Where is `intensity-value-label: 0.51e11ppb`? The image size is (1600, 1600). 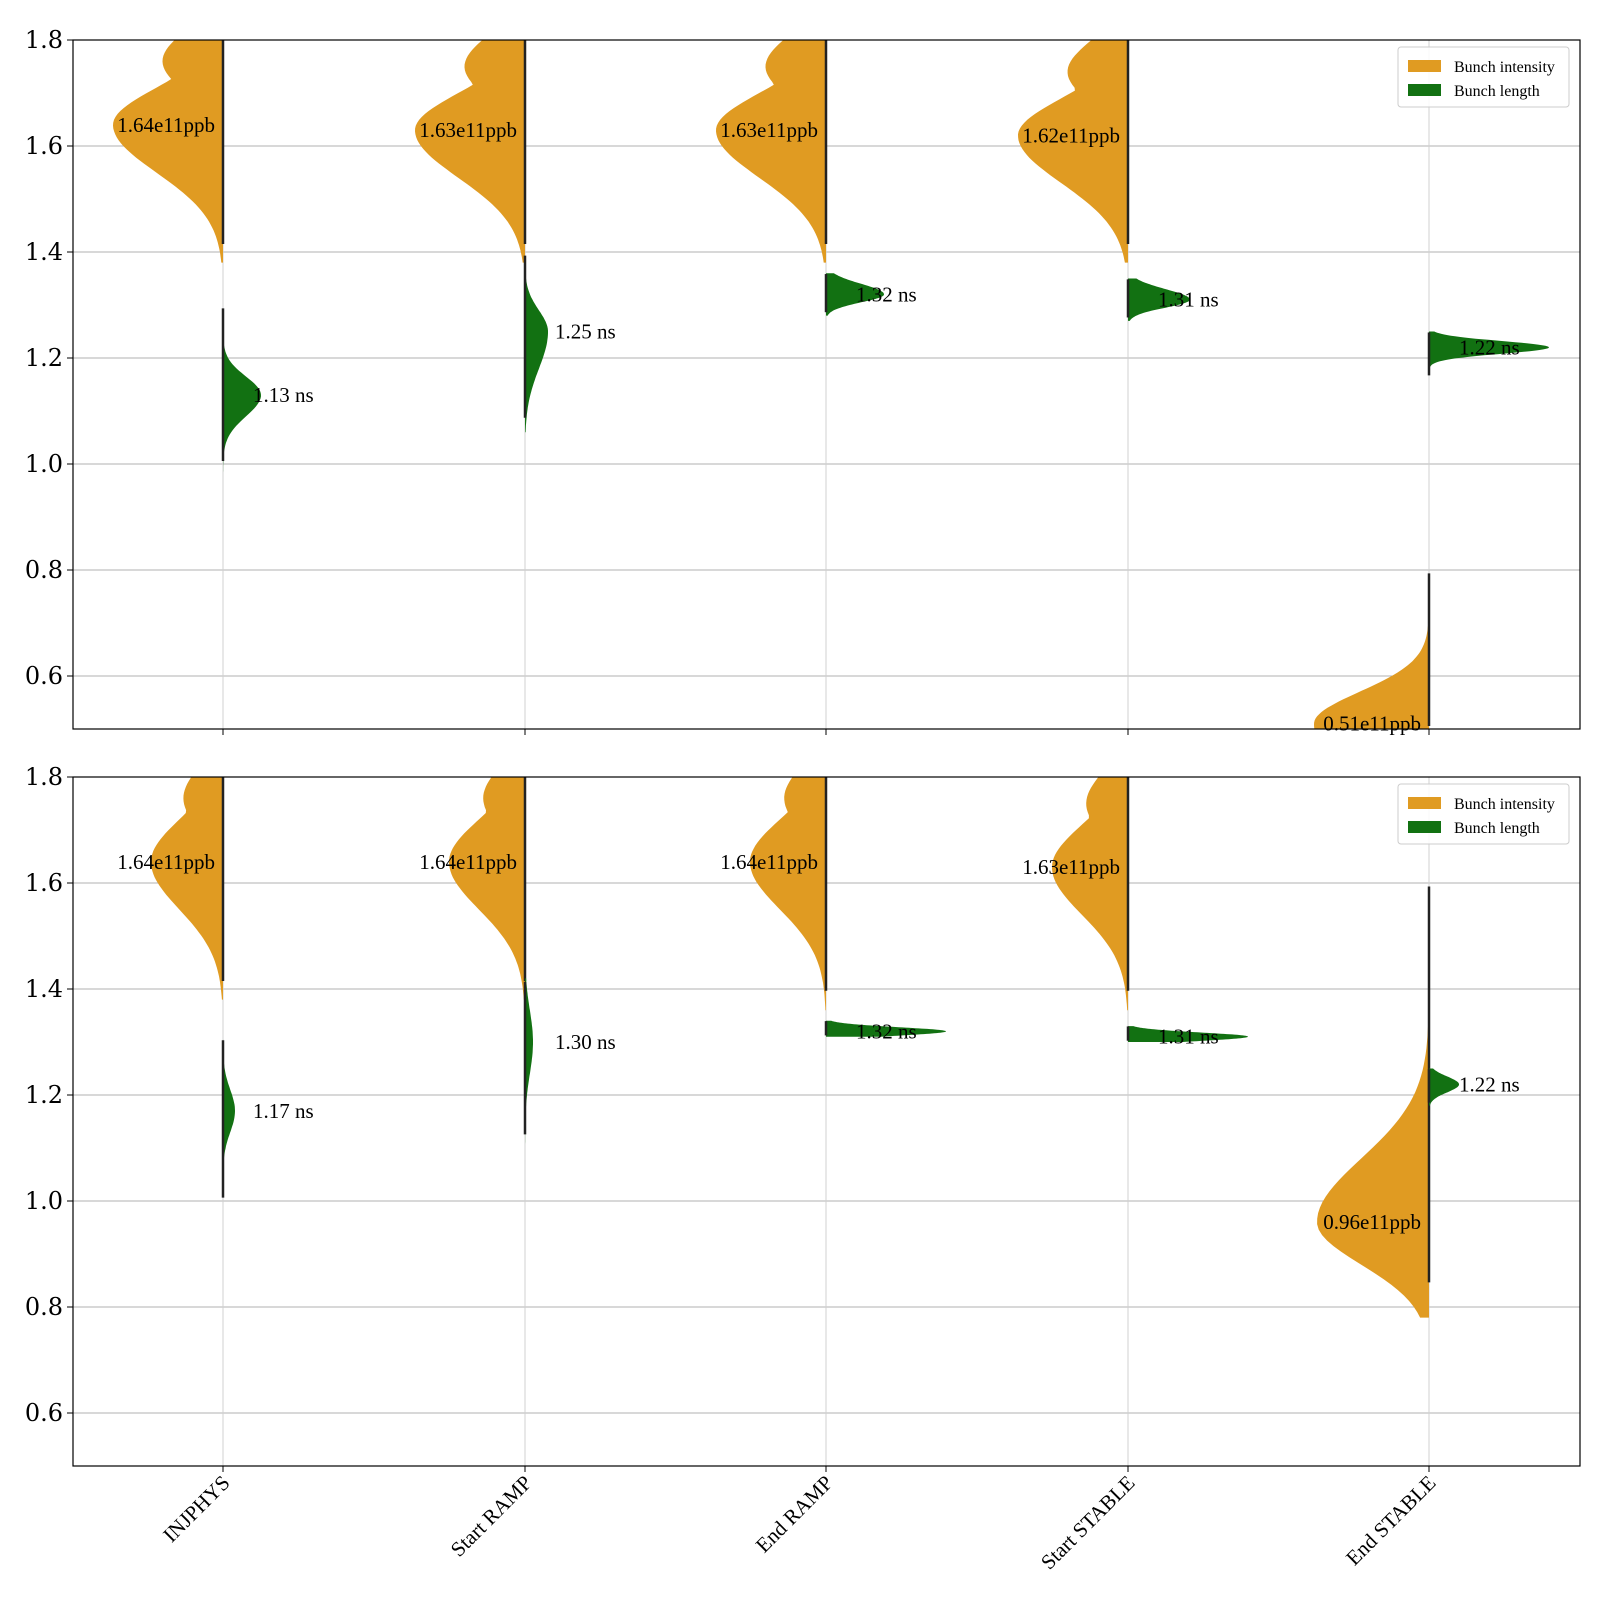 intensity-value-label: 0.51e11ppb is located at coordinates (1372, 724).